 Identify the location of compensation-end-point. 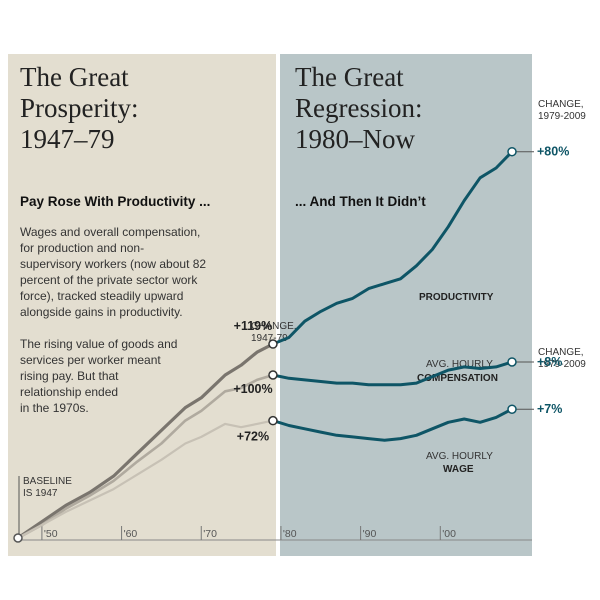
(512, 362).